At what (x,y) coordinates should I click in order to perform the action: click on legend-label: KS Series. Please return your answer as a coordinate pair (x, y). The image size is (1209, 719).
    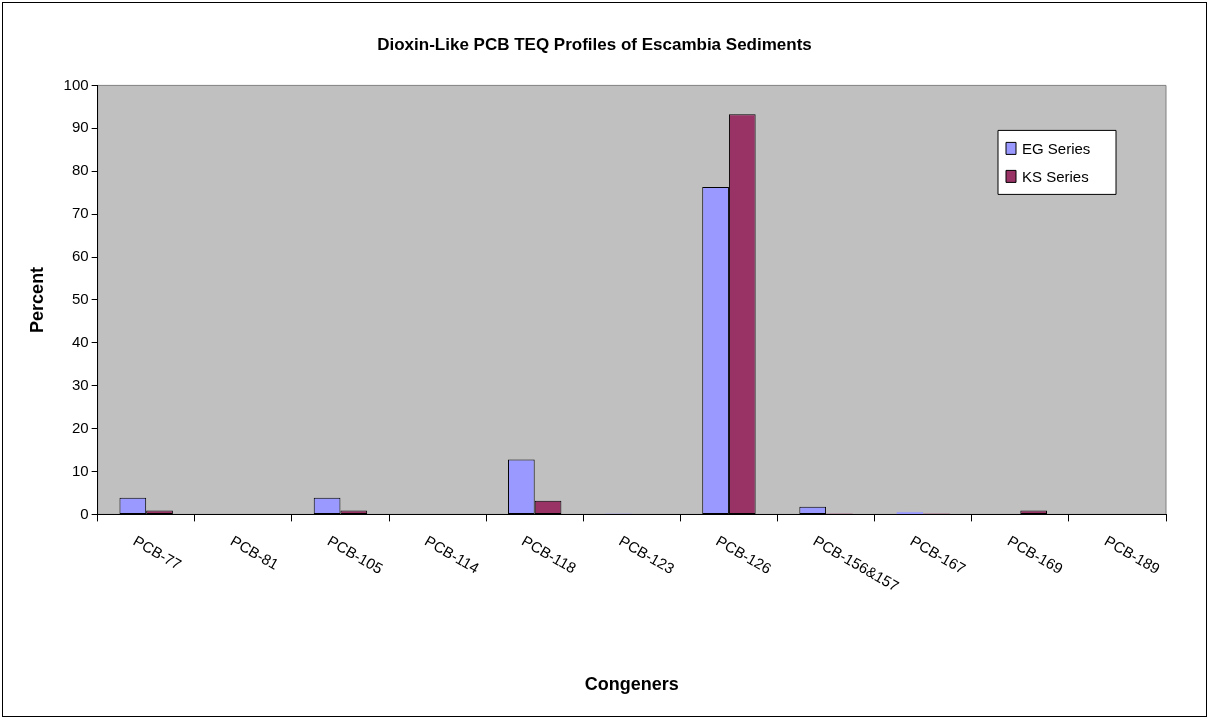
    Looking at the image, I should click on (1055, 176).